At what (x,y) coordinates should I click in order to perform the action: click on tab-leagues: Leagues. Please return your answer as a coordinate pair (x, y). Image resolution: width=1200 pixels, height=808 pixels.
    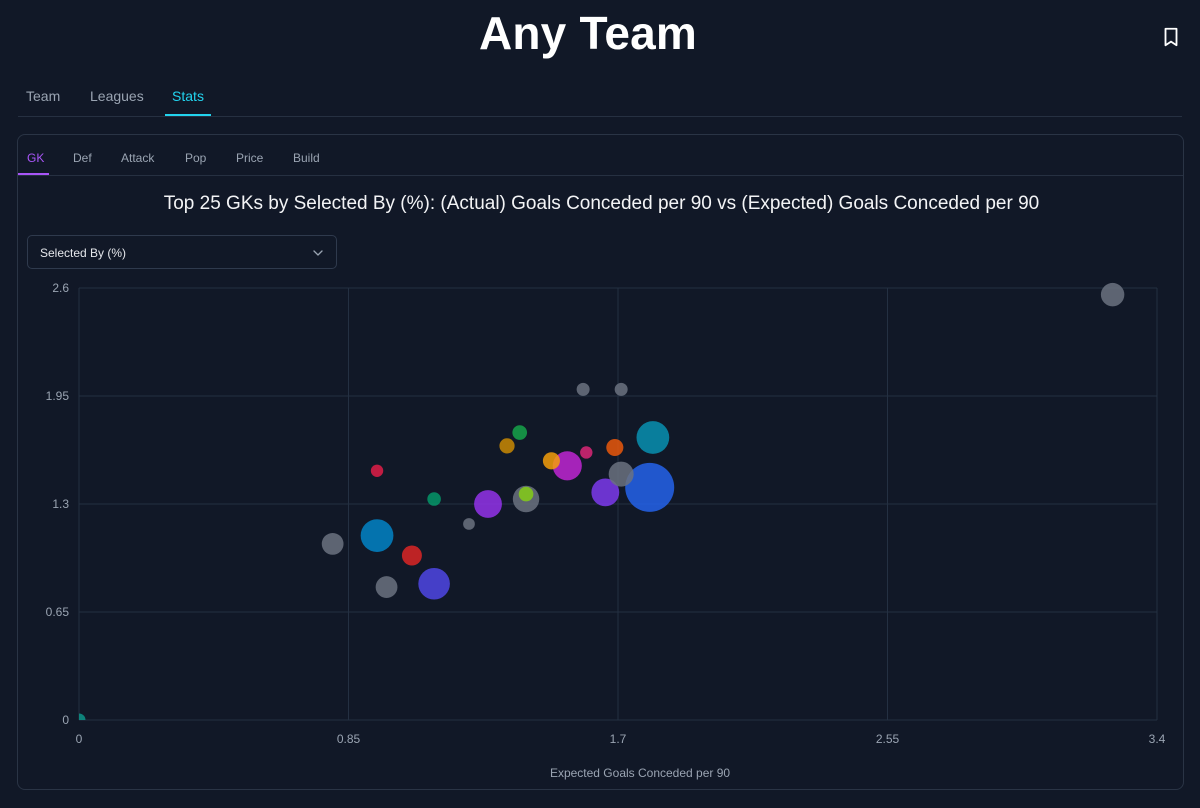
    Looking at the image, I should click on (117, 96).